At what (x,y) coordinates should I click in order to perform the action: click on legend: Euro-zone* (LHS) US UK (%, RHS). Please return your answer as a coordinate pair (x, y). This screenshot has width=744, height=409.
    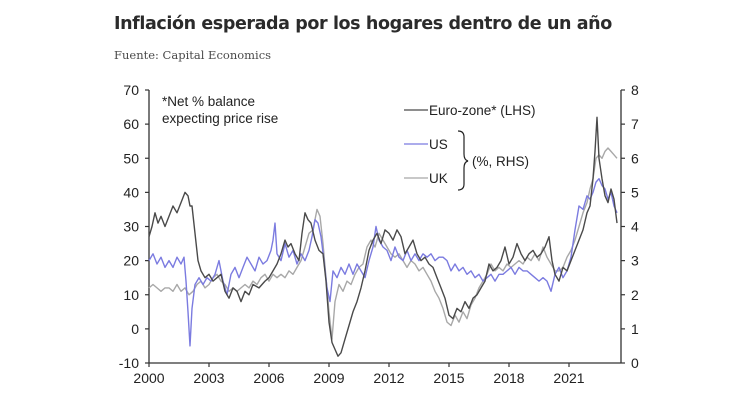
    Looking at the image, I should click on (470, 147).